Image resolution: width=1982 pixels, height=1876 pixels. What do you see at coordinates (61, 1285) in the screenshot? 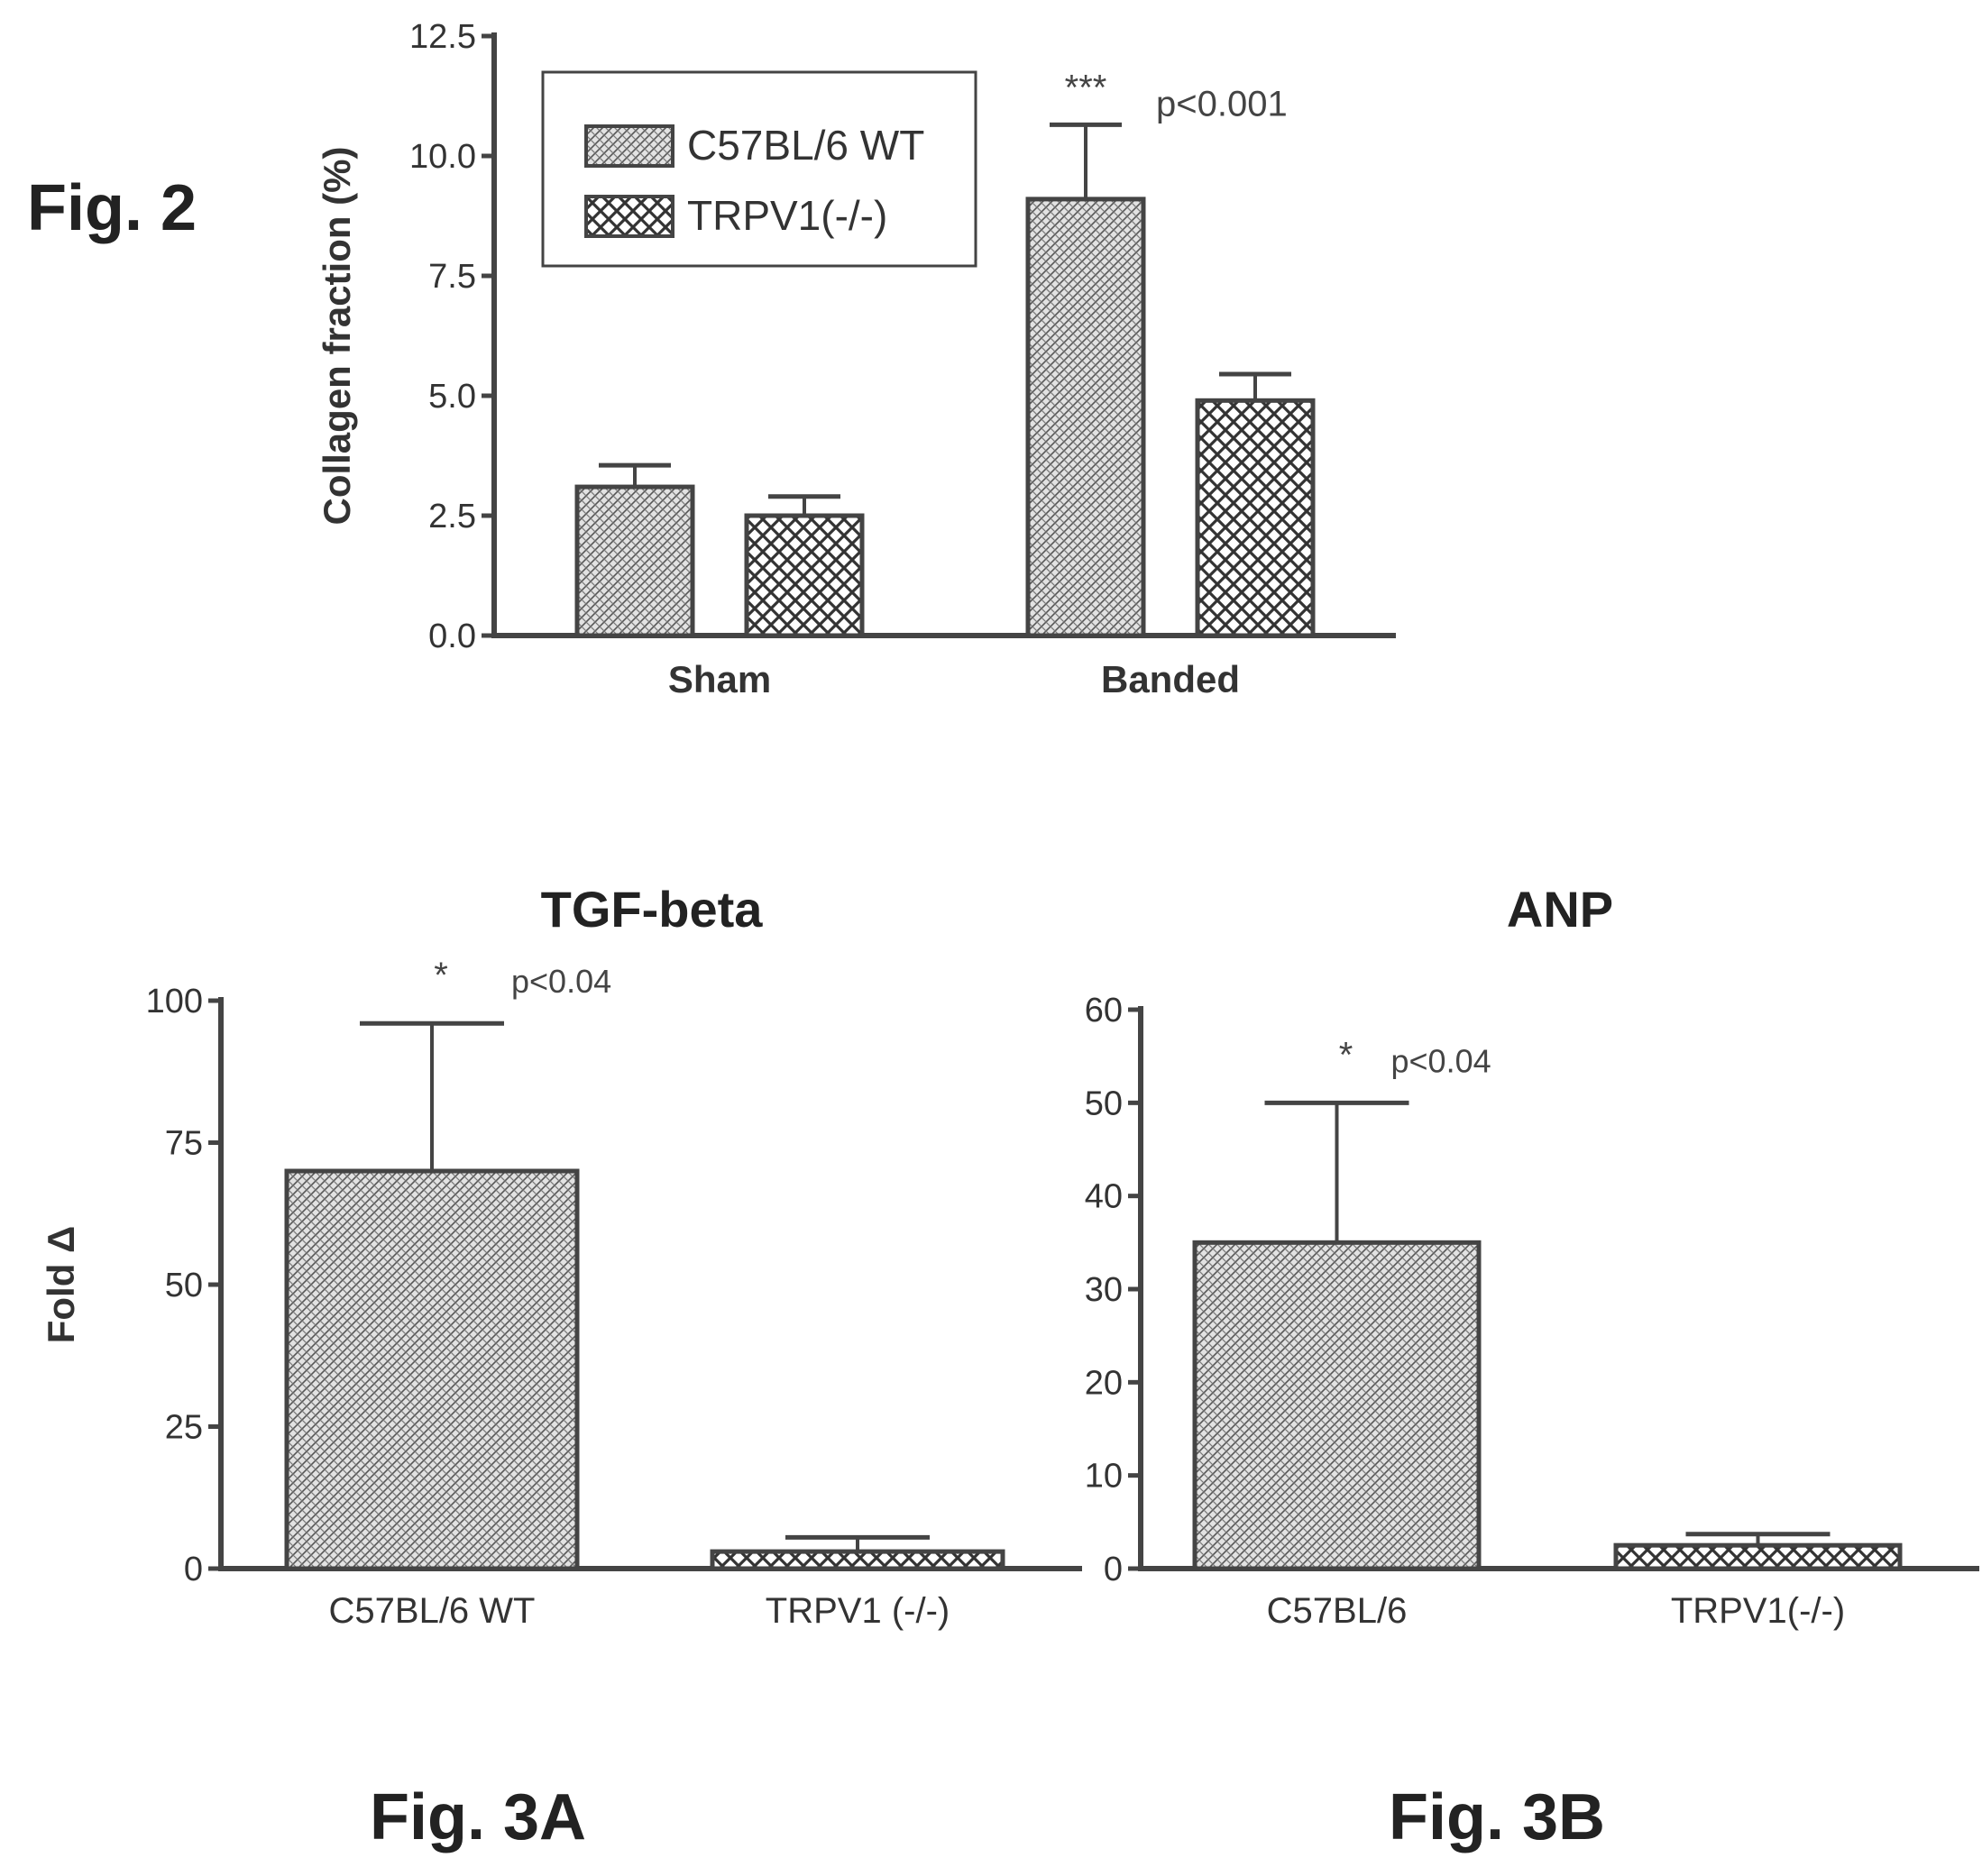
I see `y-axis-label: Fold Δ` at bounding box center [61, 1285].